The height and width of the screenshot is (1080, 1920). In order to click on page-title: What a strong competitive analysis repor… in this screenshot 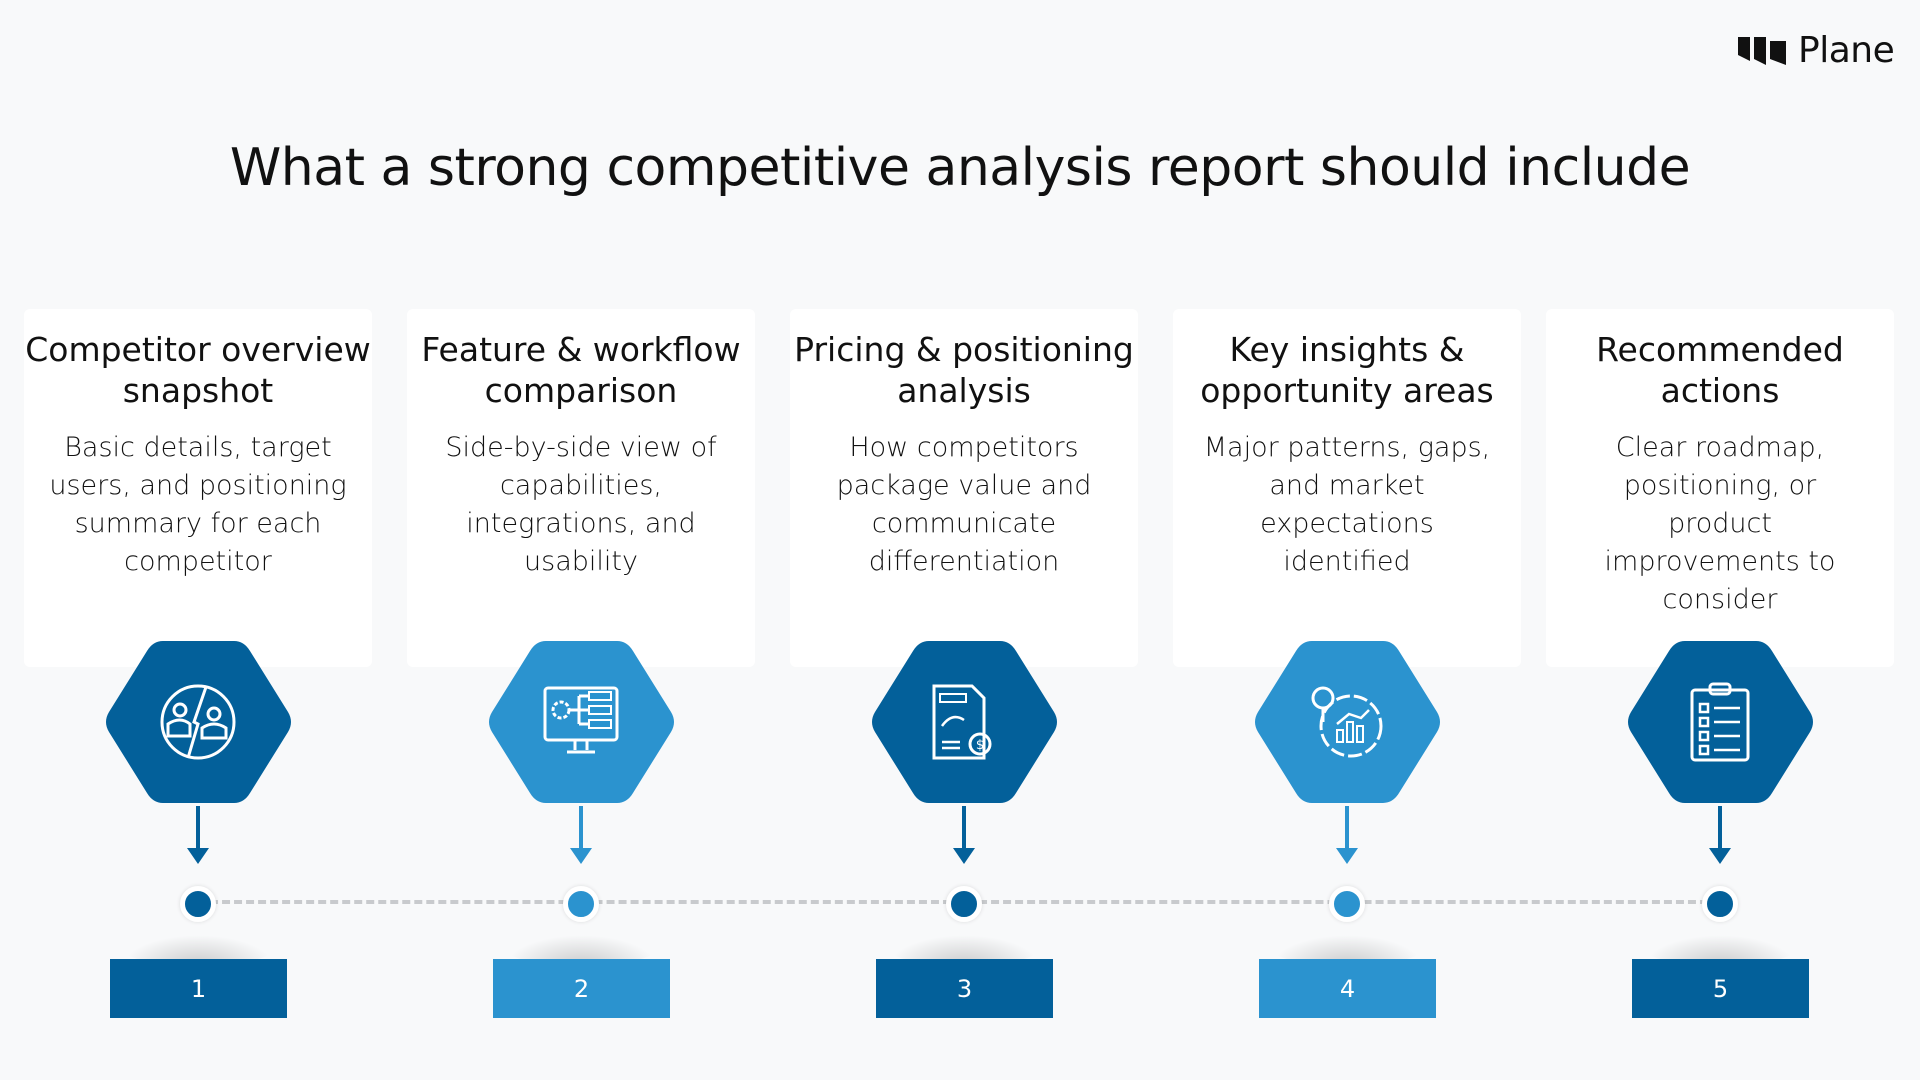, I will do `click(960, 168)`.